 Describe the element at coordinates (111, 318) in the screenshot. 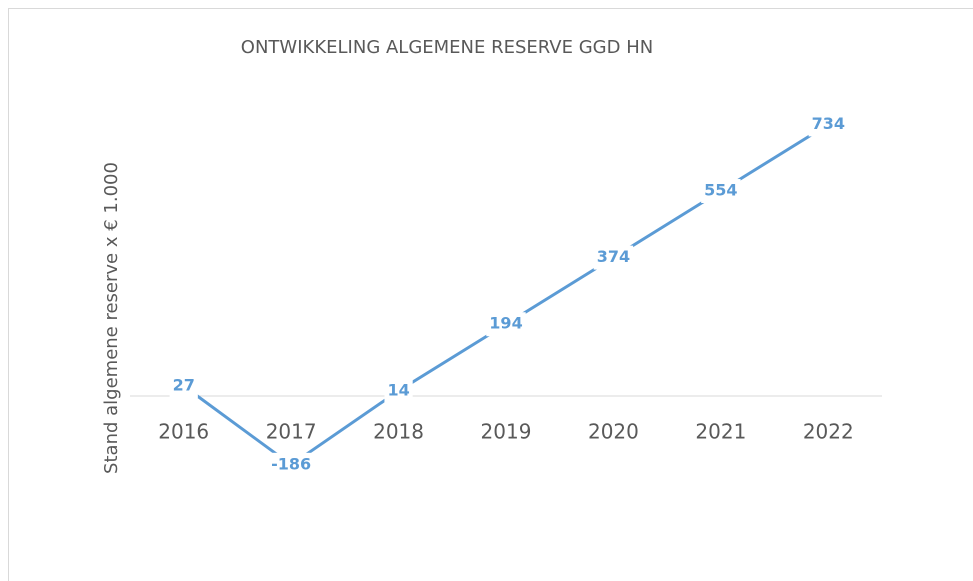

I see `y-axis-label: Stand algemene reserve x € 1.000` at that location.